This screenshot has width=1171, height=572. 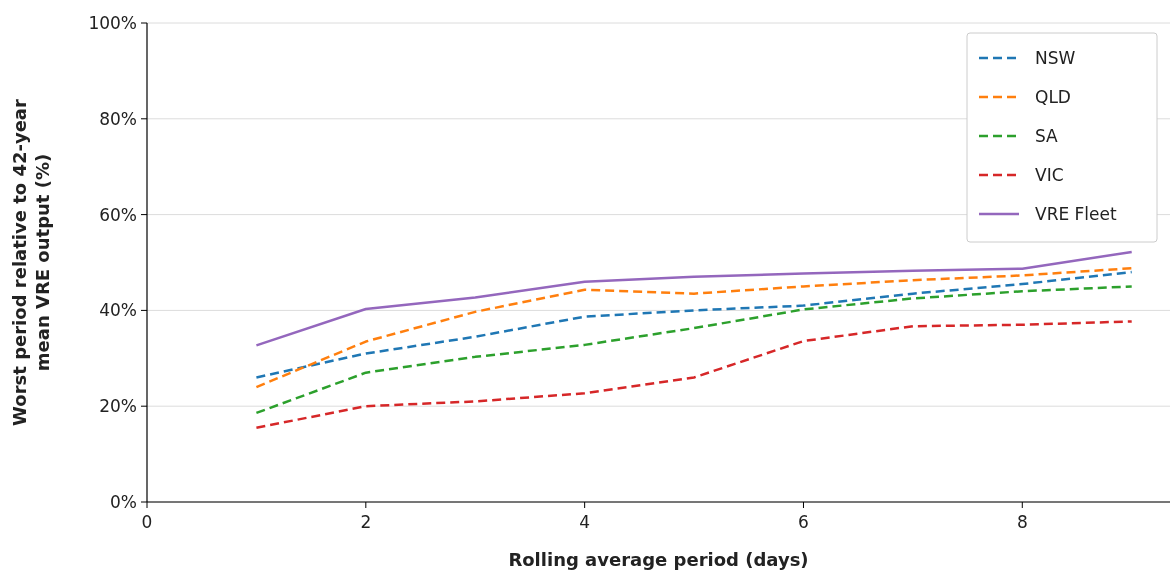 I want to click on y-tick-label: 100%, so click(x=112, y=22).